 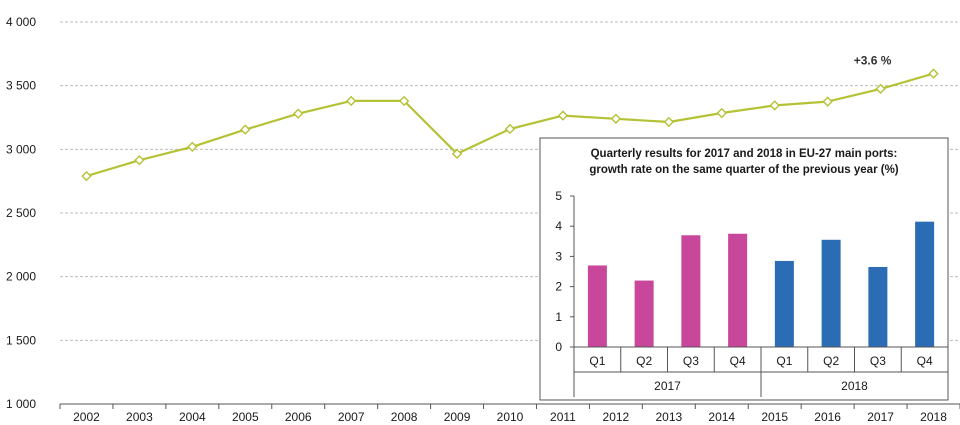 What do you see at coordinates (86, 417) in the screenshot?
I see `x-tick-label: 2002` at bounding box center [86, 417].